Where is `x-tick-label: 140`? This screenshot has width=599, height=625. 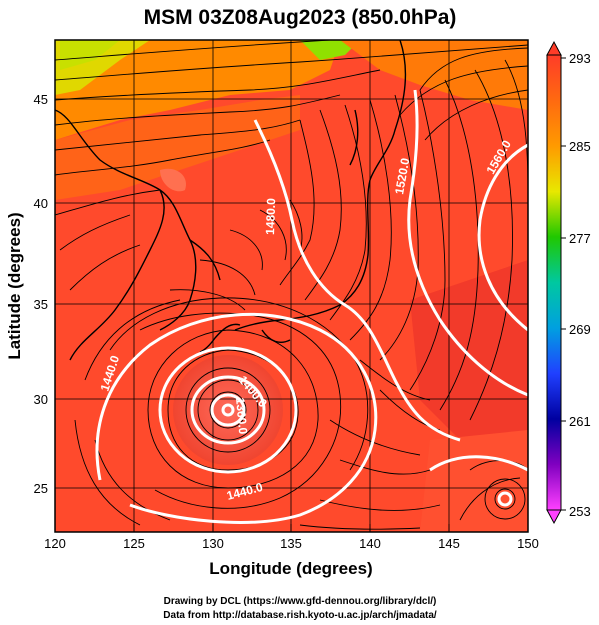
x-tick-label: 140 is located at coordinates (370, 543).